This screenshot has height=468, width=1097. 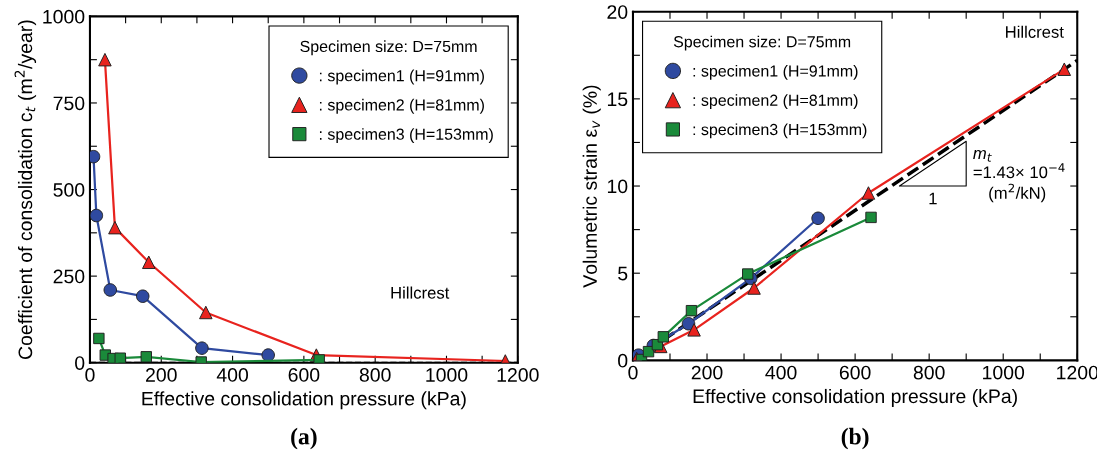 I want to click on y-tick-label: 1000, so click(x=64, y=16).